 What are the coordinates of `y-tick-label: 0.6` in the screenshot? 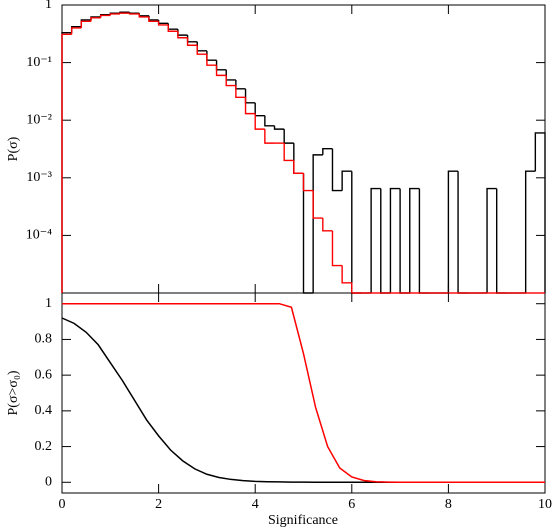 It's located at (44, 374).